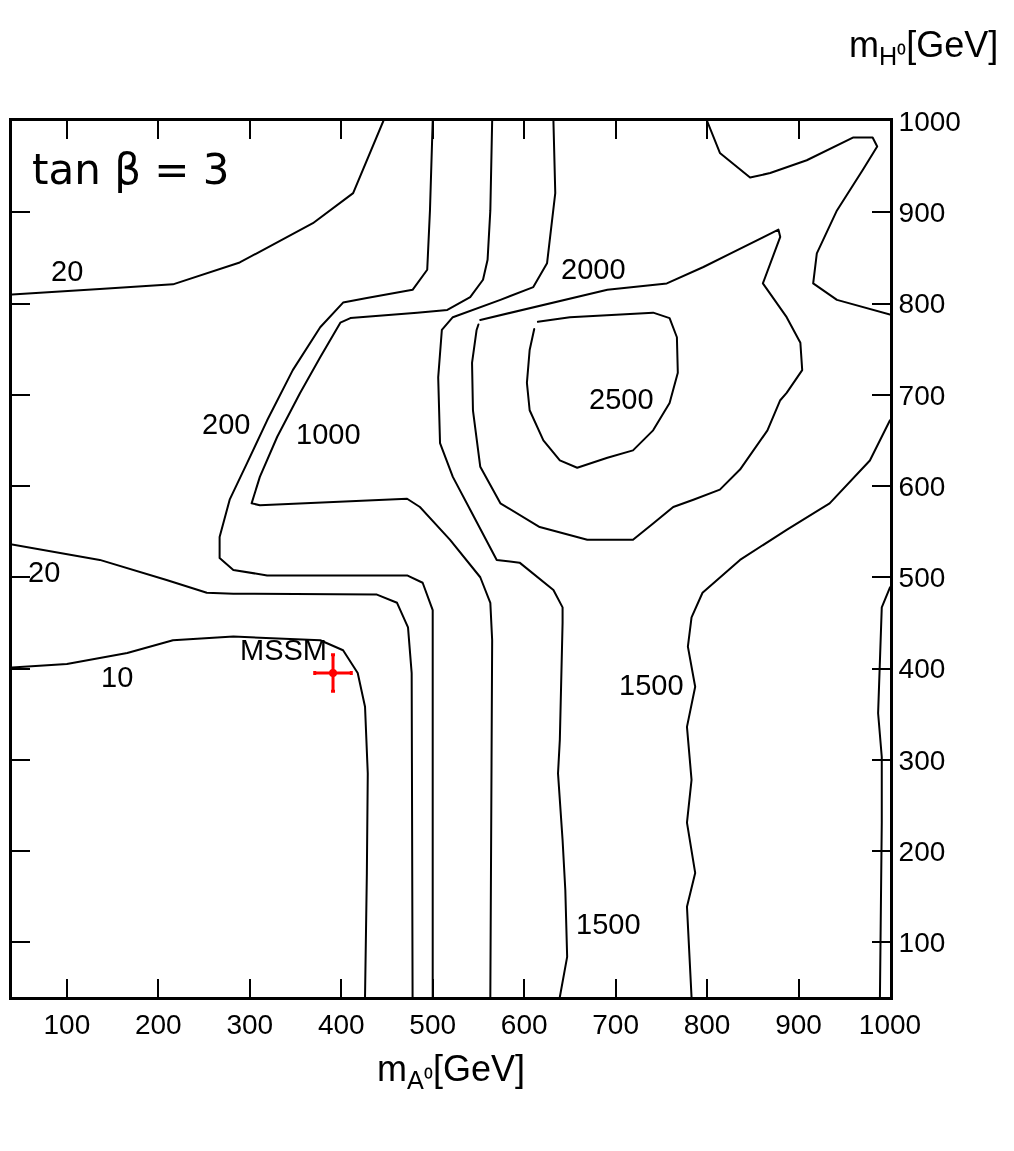  Describe the element at coordinates (924, 47) in the screenshot. I see `y-axis-title: m$_{H⁰}$[GeV]` at that location.